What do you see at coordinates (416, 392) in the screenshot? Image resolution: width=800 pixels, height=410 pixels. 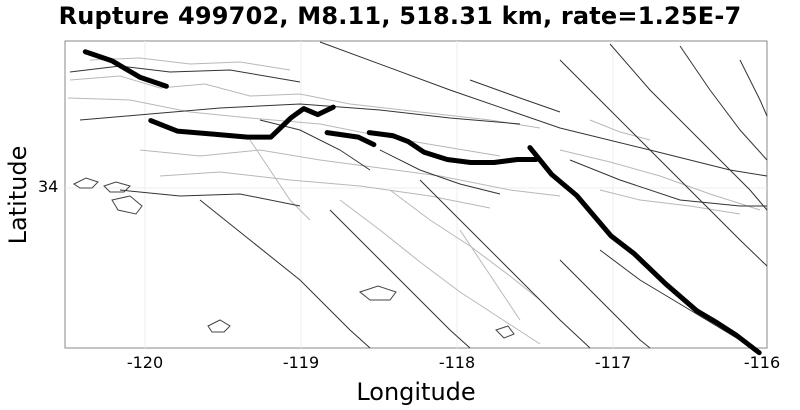 I see `x-axis-label: Longitude` at bounding box center [416, 392].